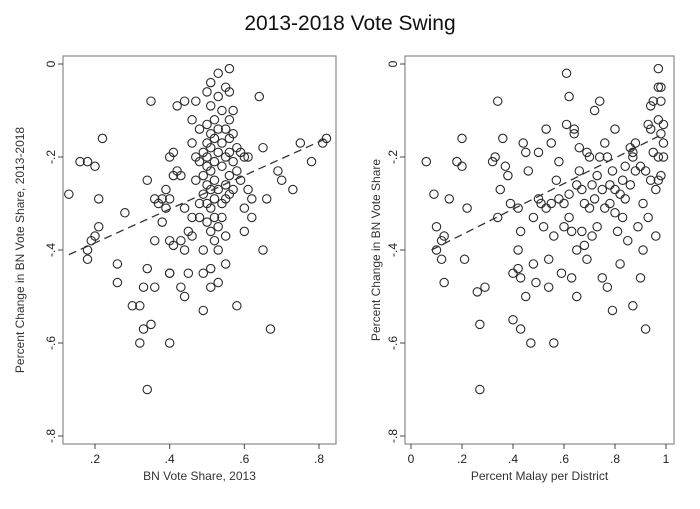 Image resolution: width=700 pixels, height=509 pixels. I want to click on x-tick-label: .2, so click(462, 459).